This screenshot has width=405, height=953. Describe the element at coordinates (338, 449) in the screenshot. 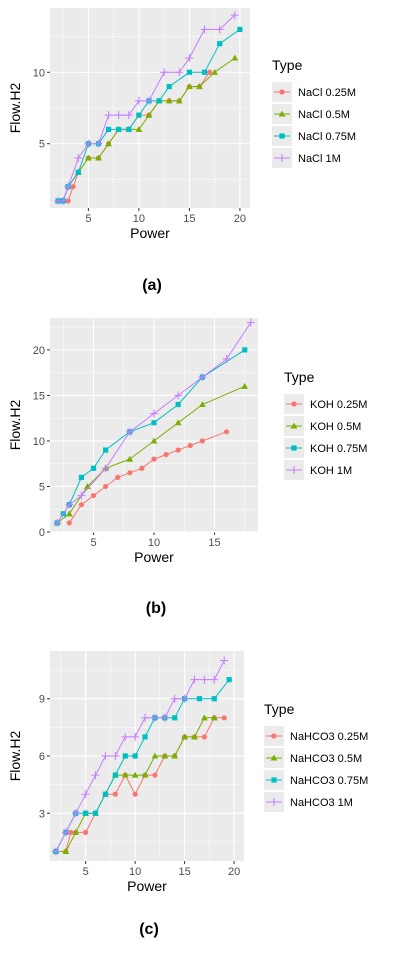

I see `legend-label: KOH 0.75M` at that location.